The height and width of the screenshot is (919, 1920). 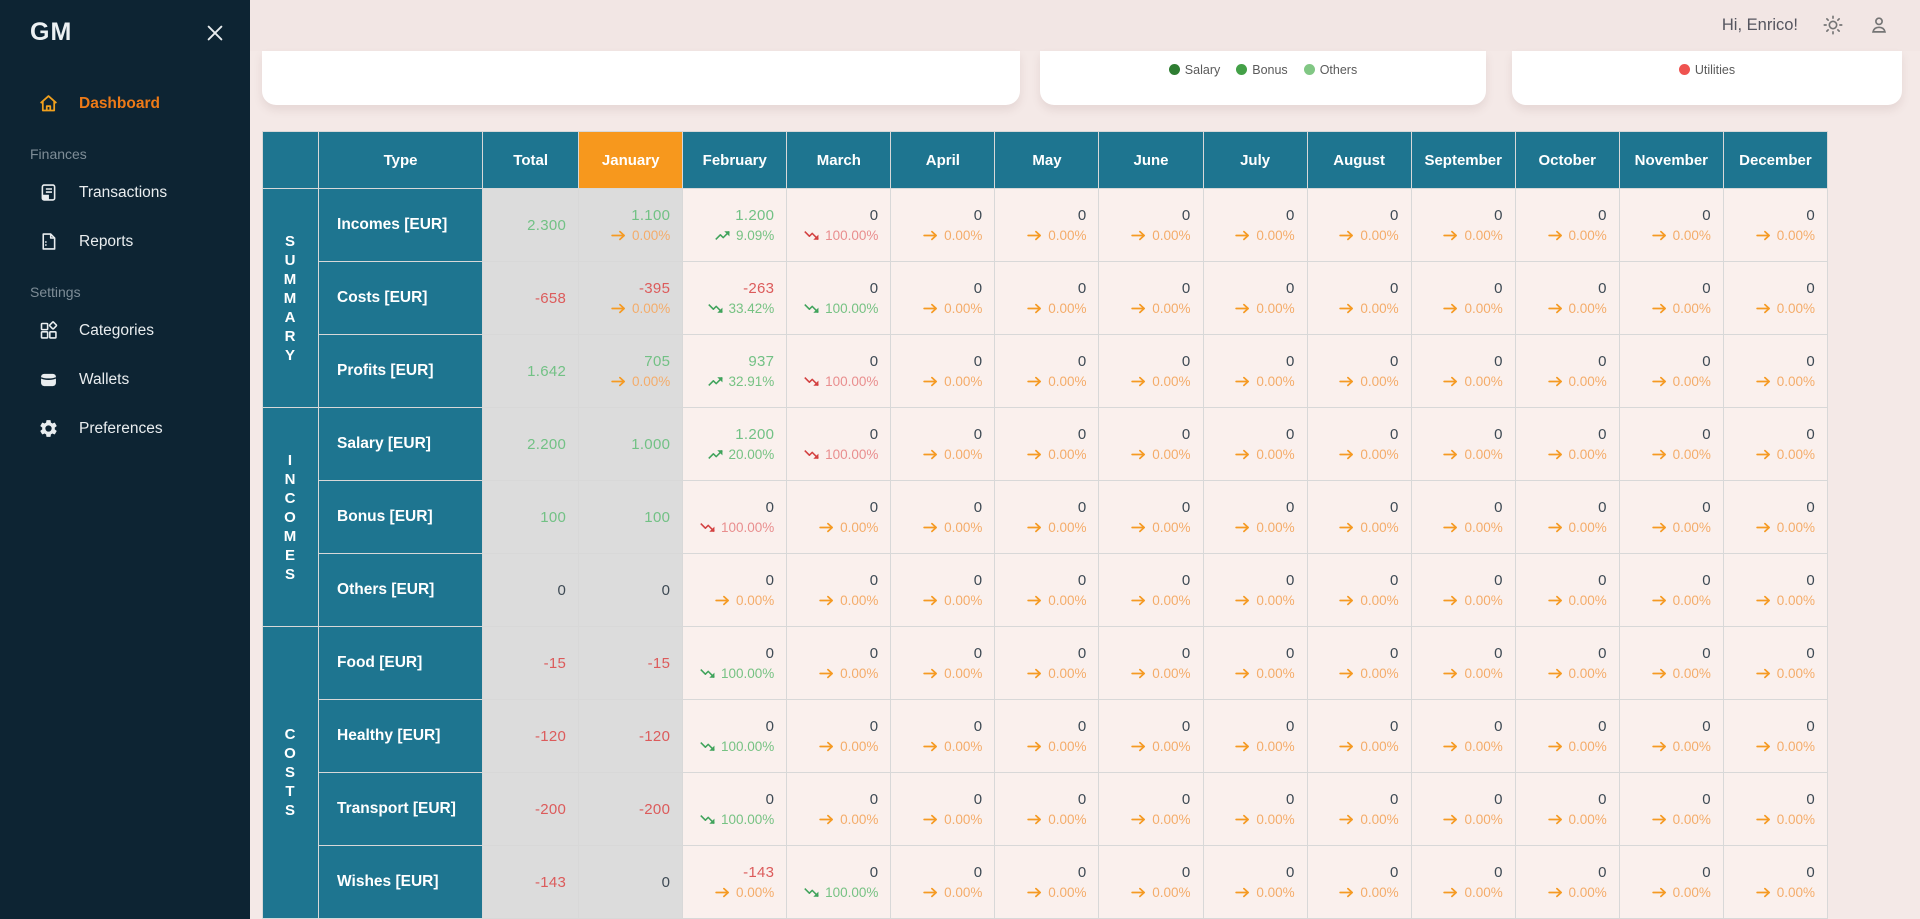 I want to click on legend-item-salary: Salary, so click(x=1194, y=69).